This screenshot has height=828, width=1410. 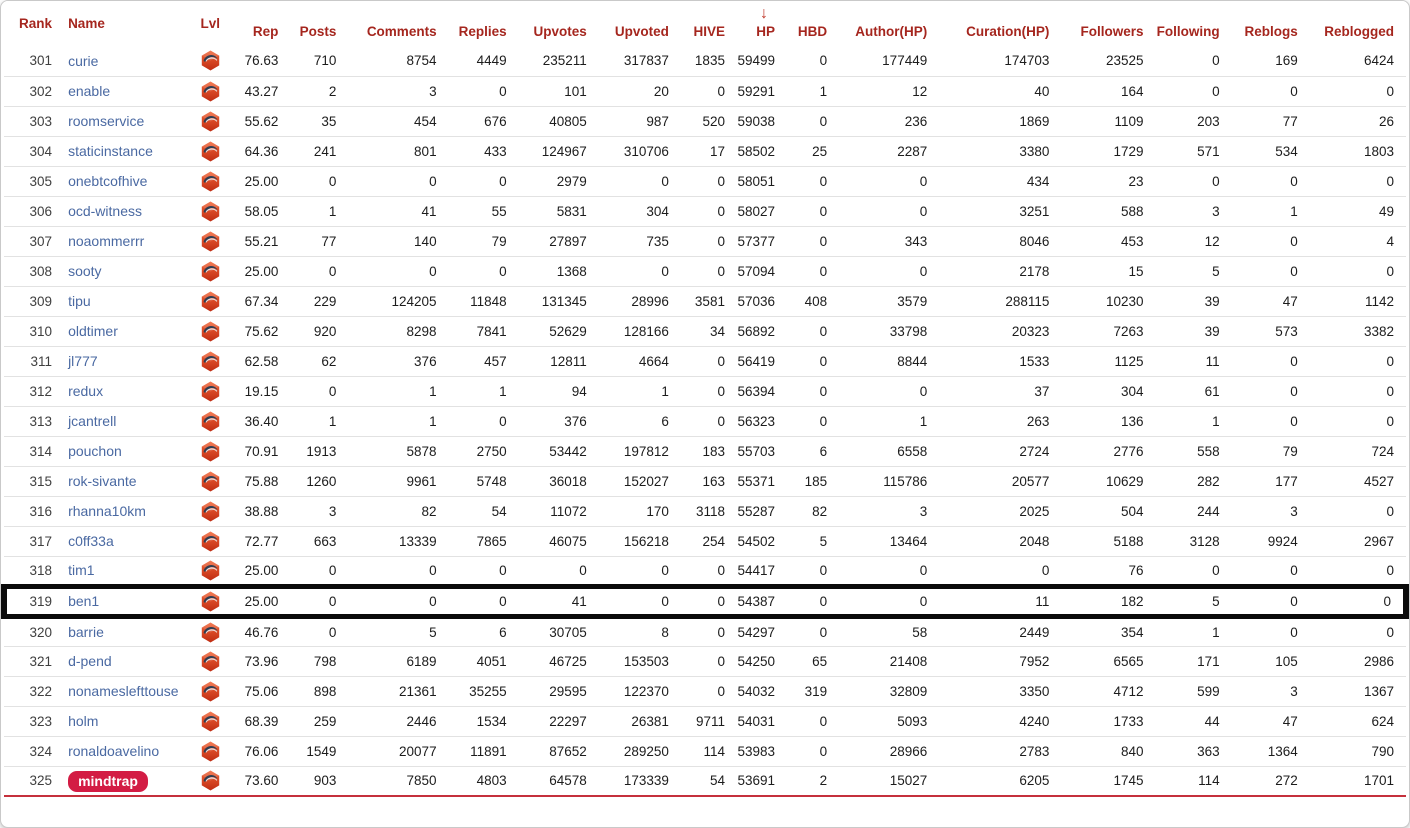 I want to click on cell-rank: 320, so click(x=30, y=631).